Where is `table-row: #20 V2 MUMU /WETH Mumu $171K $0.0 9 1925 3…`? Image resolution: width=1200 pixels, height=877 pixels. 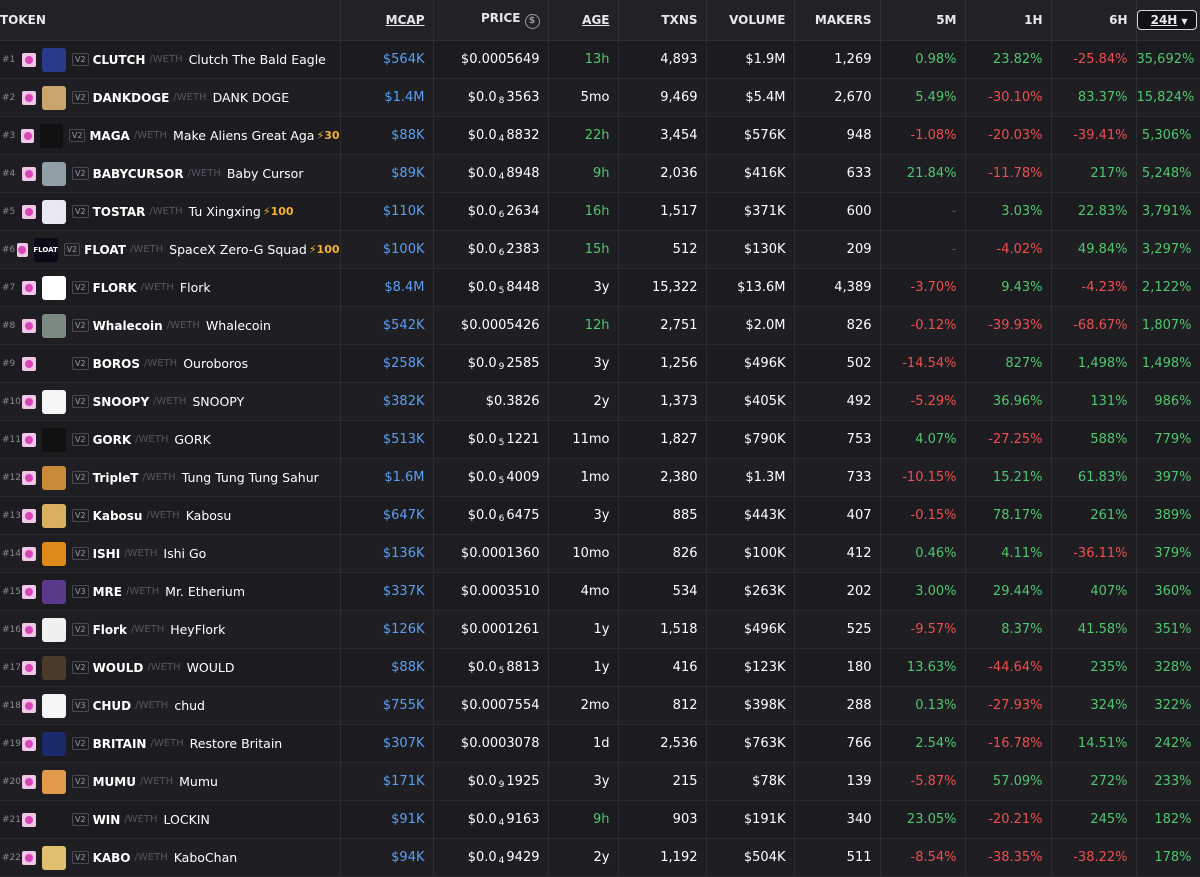
table-row: #20 V2 MUMU /WETH Mumu $171K $0.0 9 1925 3… is located at coordinates (600, 781).